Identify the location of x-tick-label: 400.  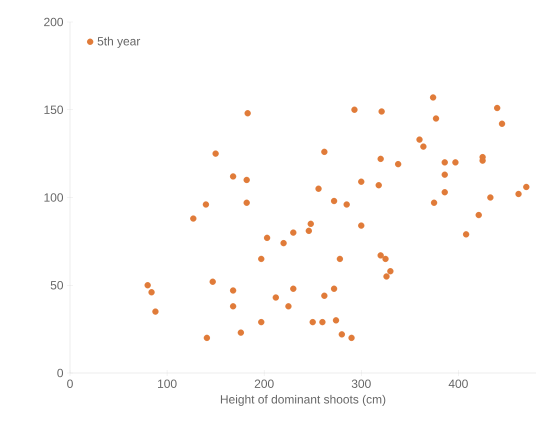
(458, 384).